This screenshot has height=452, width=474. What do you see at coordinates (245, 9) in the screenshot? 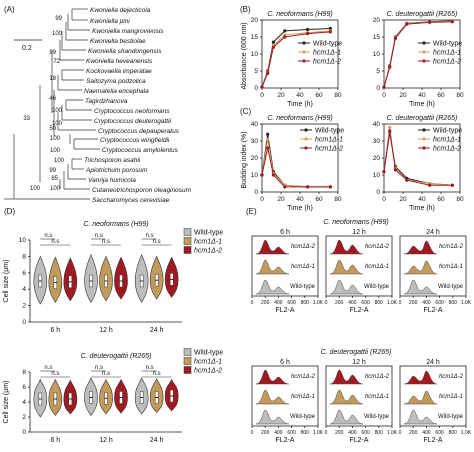
I see `panel-b-label: (B)` at bounding box center [245, 9].